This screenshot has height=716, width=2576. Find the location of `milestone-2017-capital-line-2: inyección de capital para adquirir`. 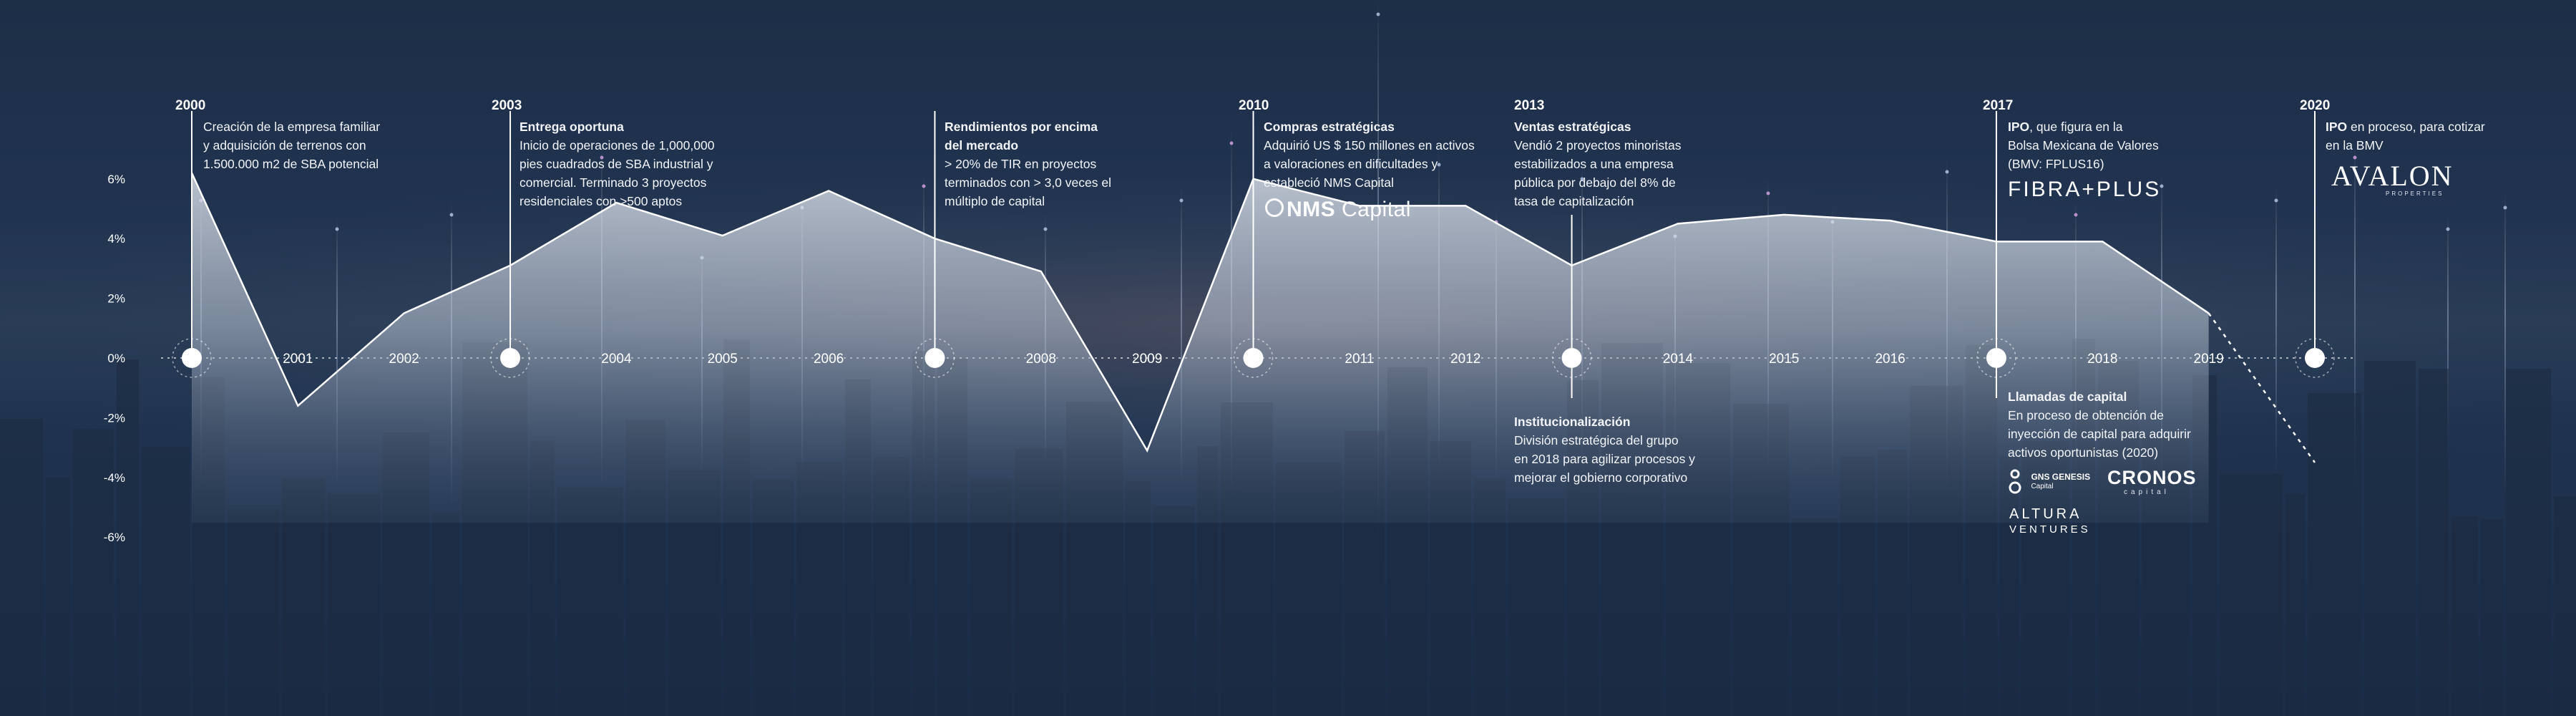

milestone-2017-capital-line-2: inyección de capital para adquirir is located at coordinates (2099, 434).